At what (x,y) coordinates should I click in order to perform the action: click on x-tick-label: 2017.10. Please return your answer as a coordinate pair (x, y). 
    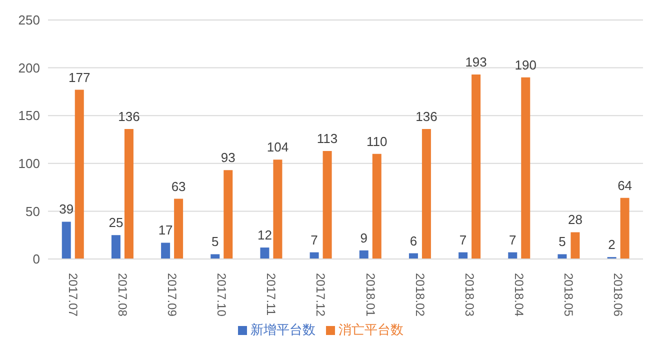
    Looking at the image, I should click on (221, 295).